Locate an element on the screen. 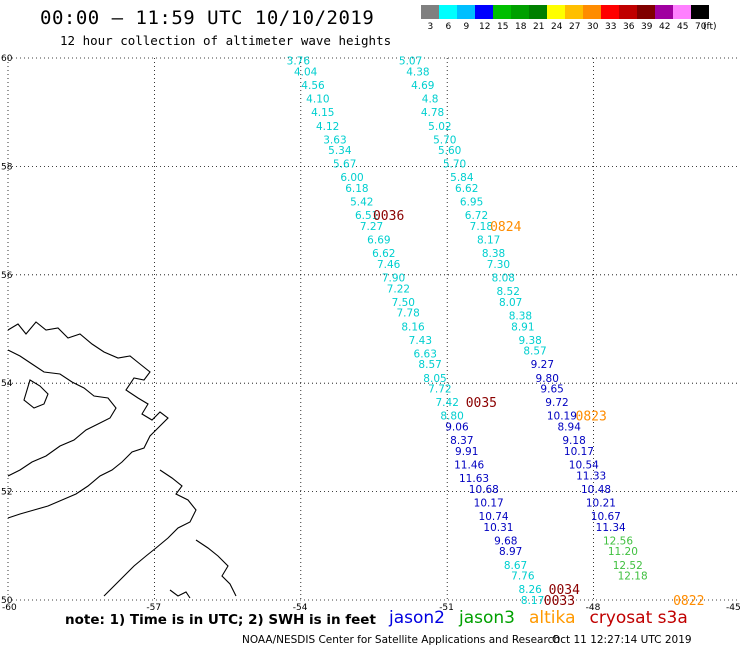 This screenshot has width=740, height=650. color-scale-label: 42 is located at coordinates (665, 27).